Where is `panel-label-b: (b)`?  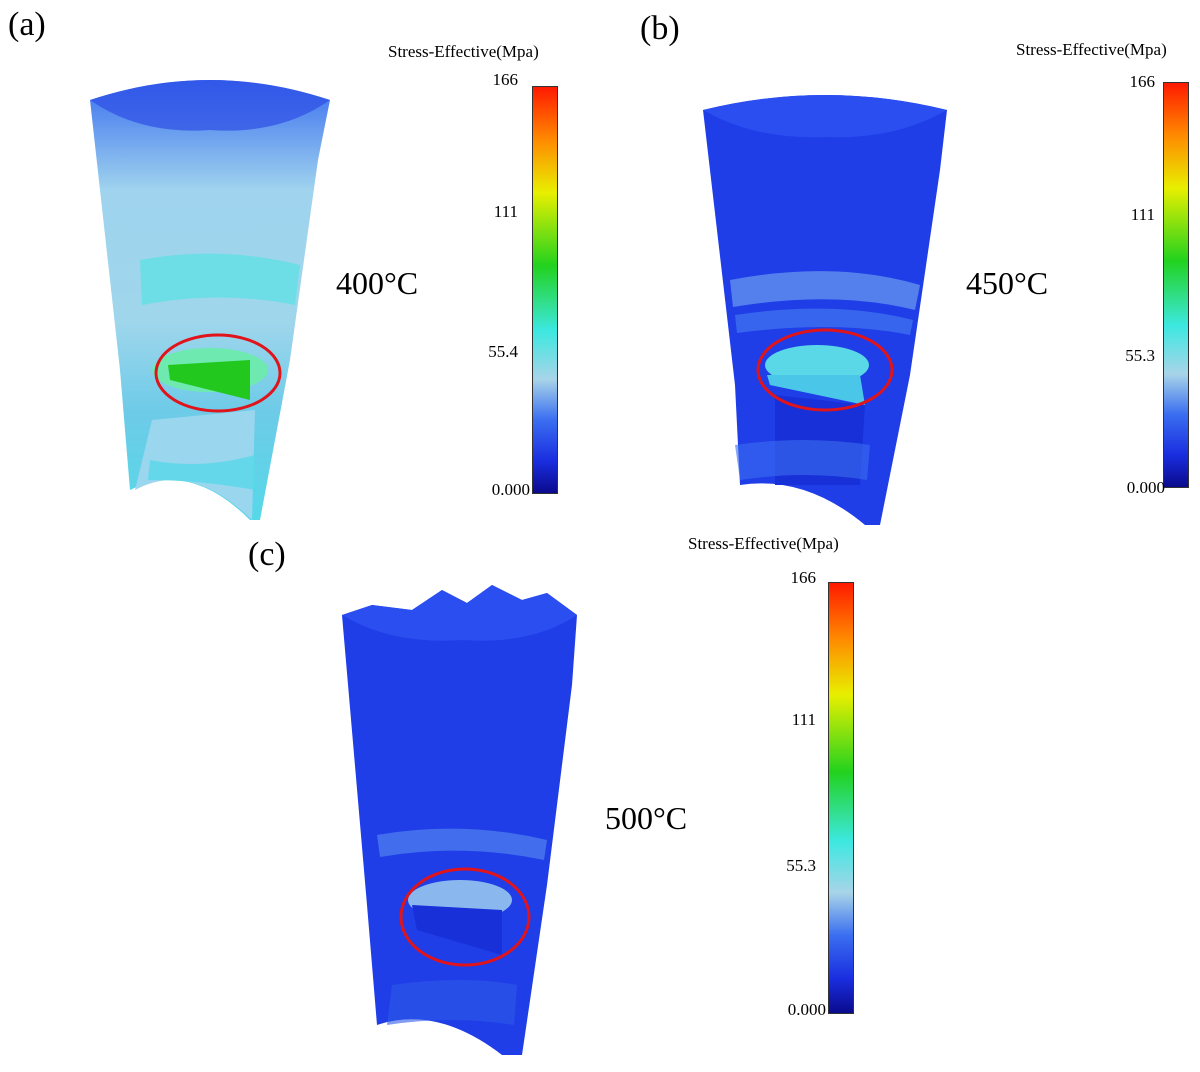
panel-label-b: (b) is located at coordinates (660, 28).